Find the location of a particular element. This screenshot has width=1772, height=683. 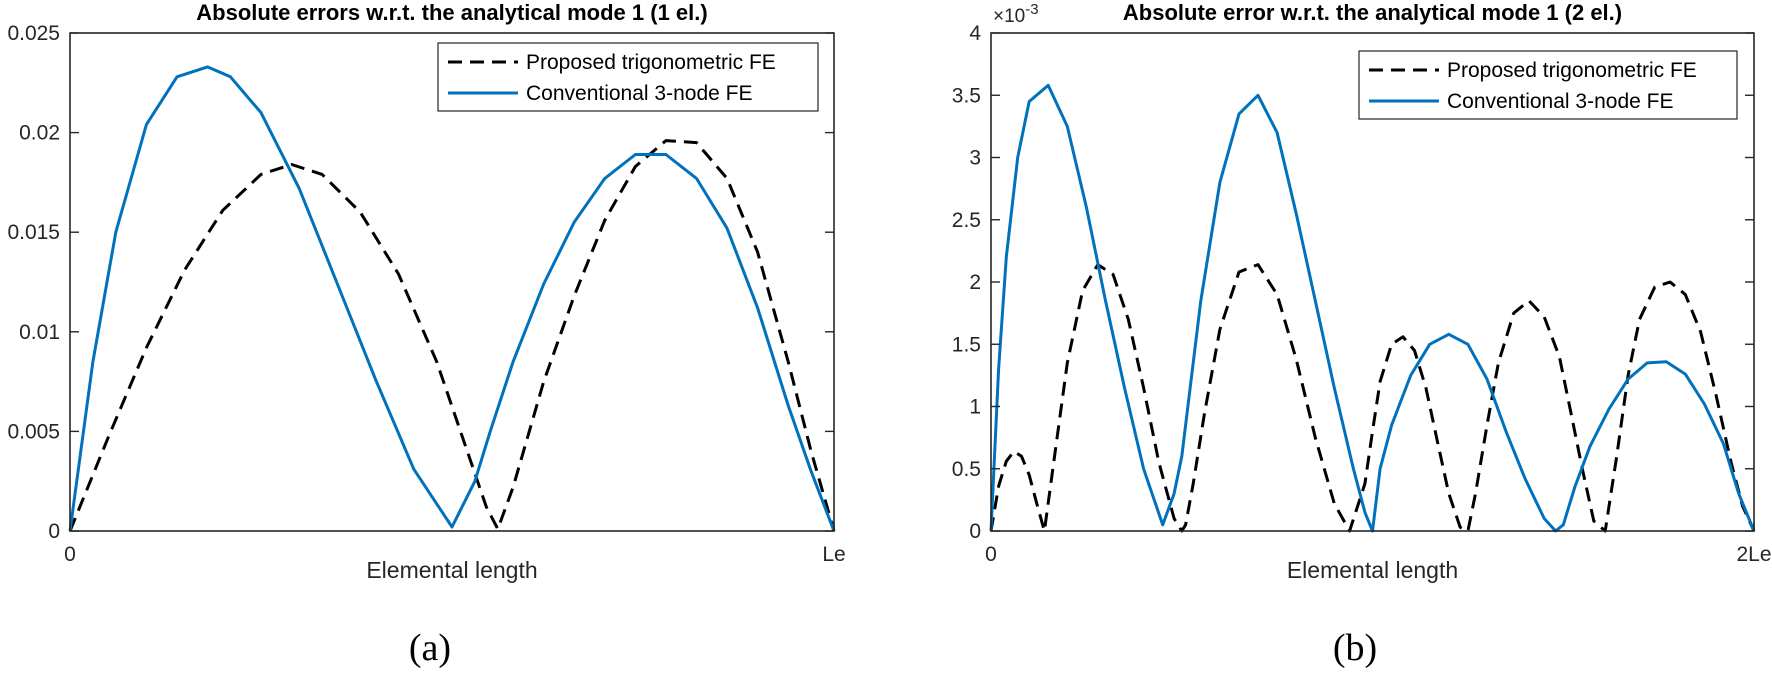

x-tick-label: Le is located at coordinates (833, 554).